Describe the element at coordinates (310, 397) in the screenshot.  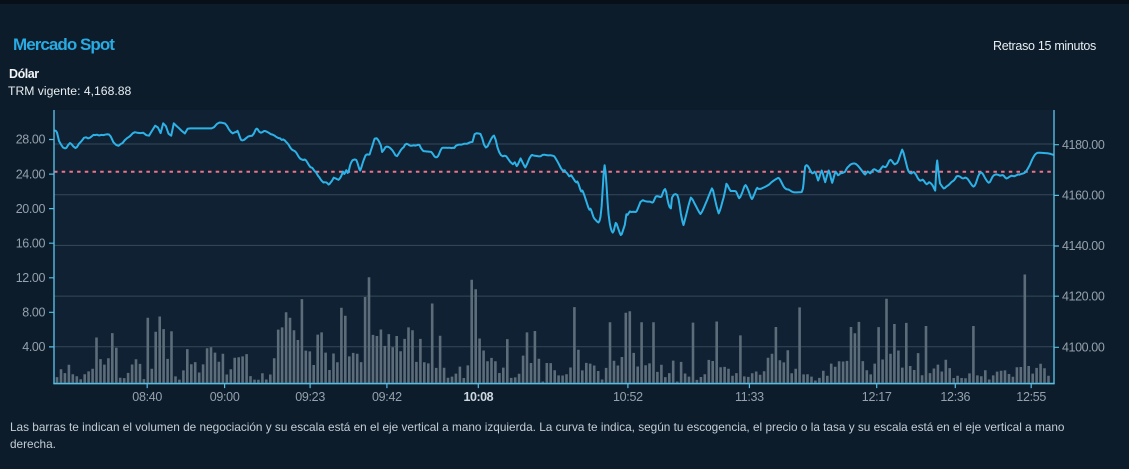
I see `svg-text: 09:23` at that location.